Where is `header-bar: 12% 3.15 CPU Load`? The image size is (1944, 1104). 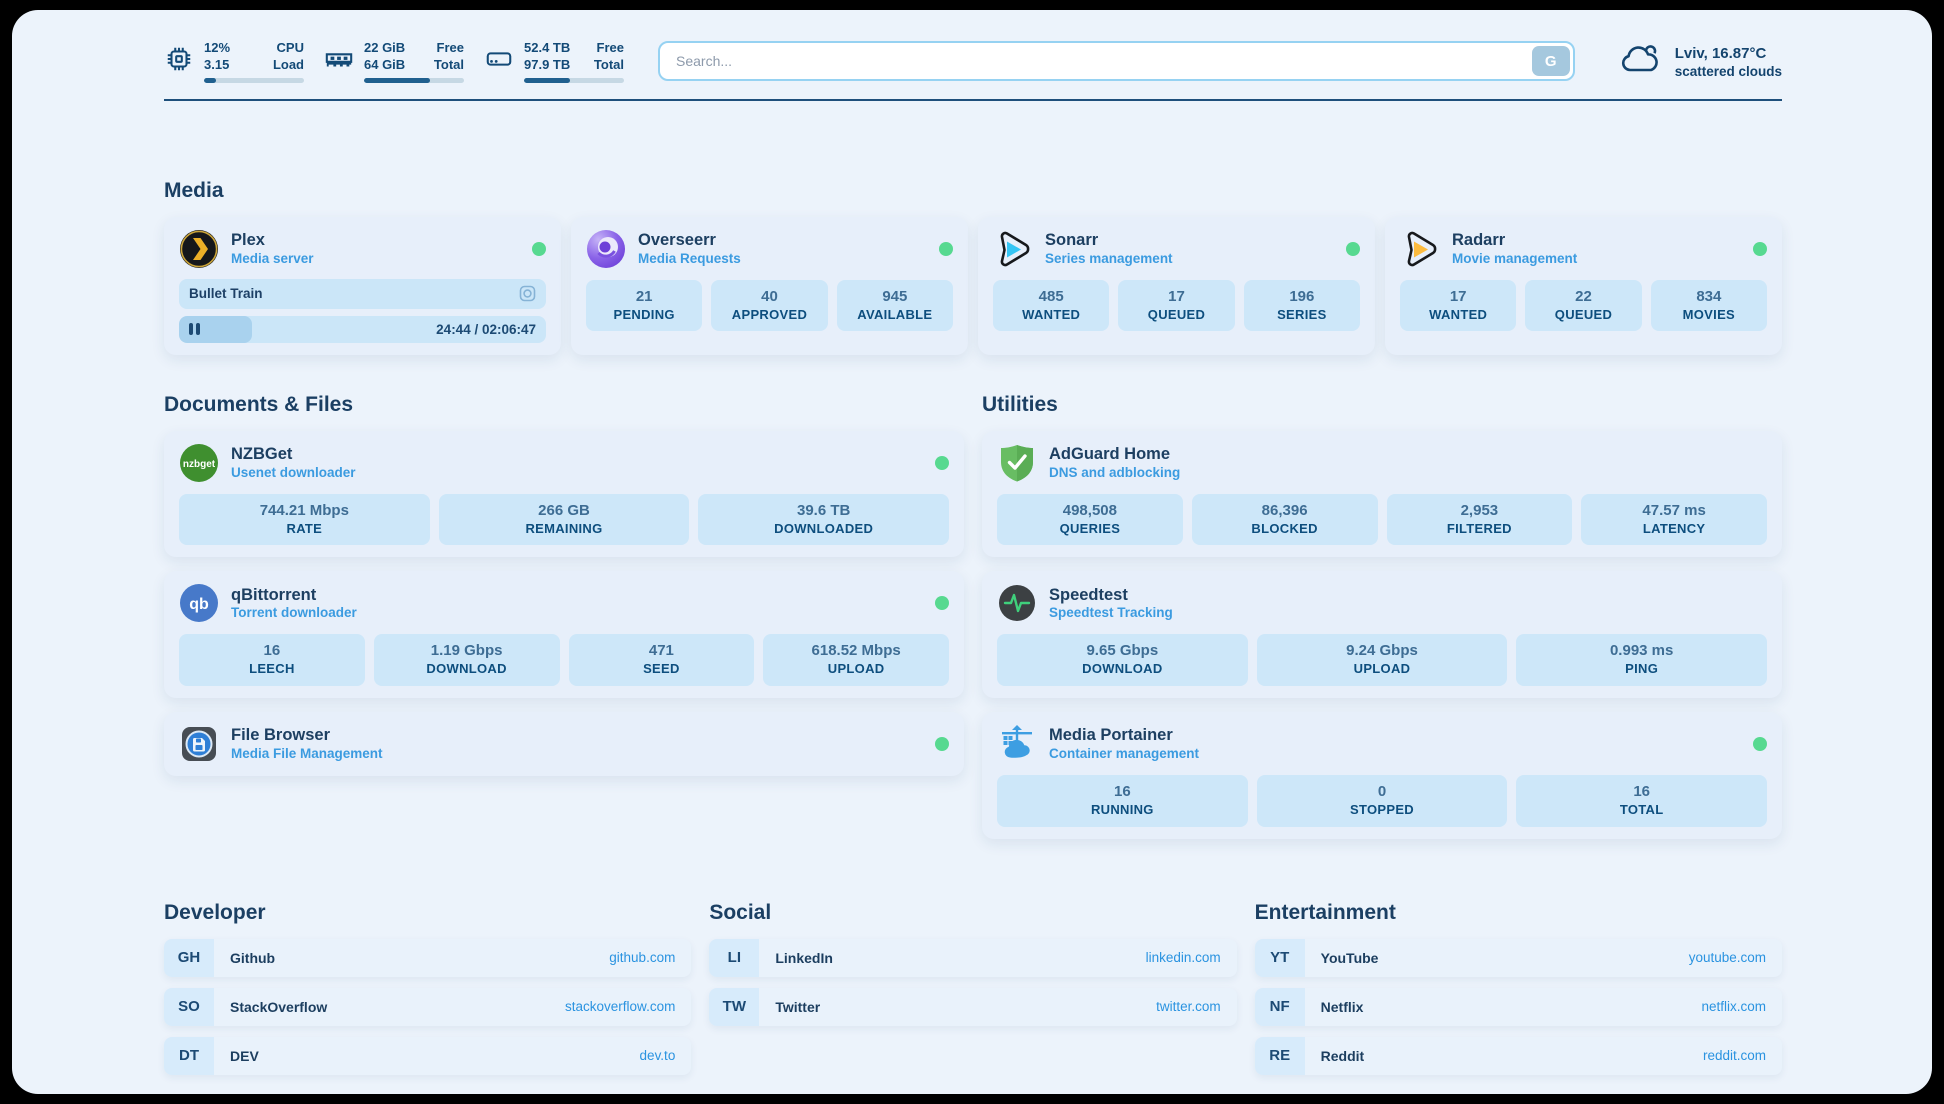
header-bar: 12% 3.15 CPU Load is located at coordinates (973, 61).